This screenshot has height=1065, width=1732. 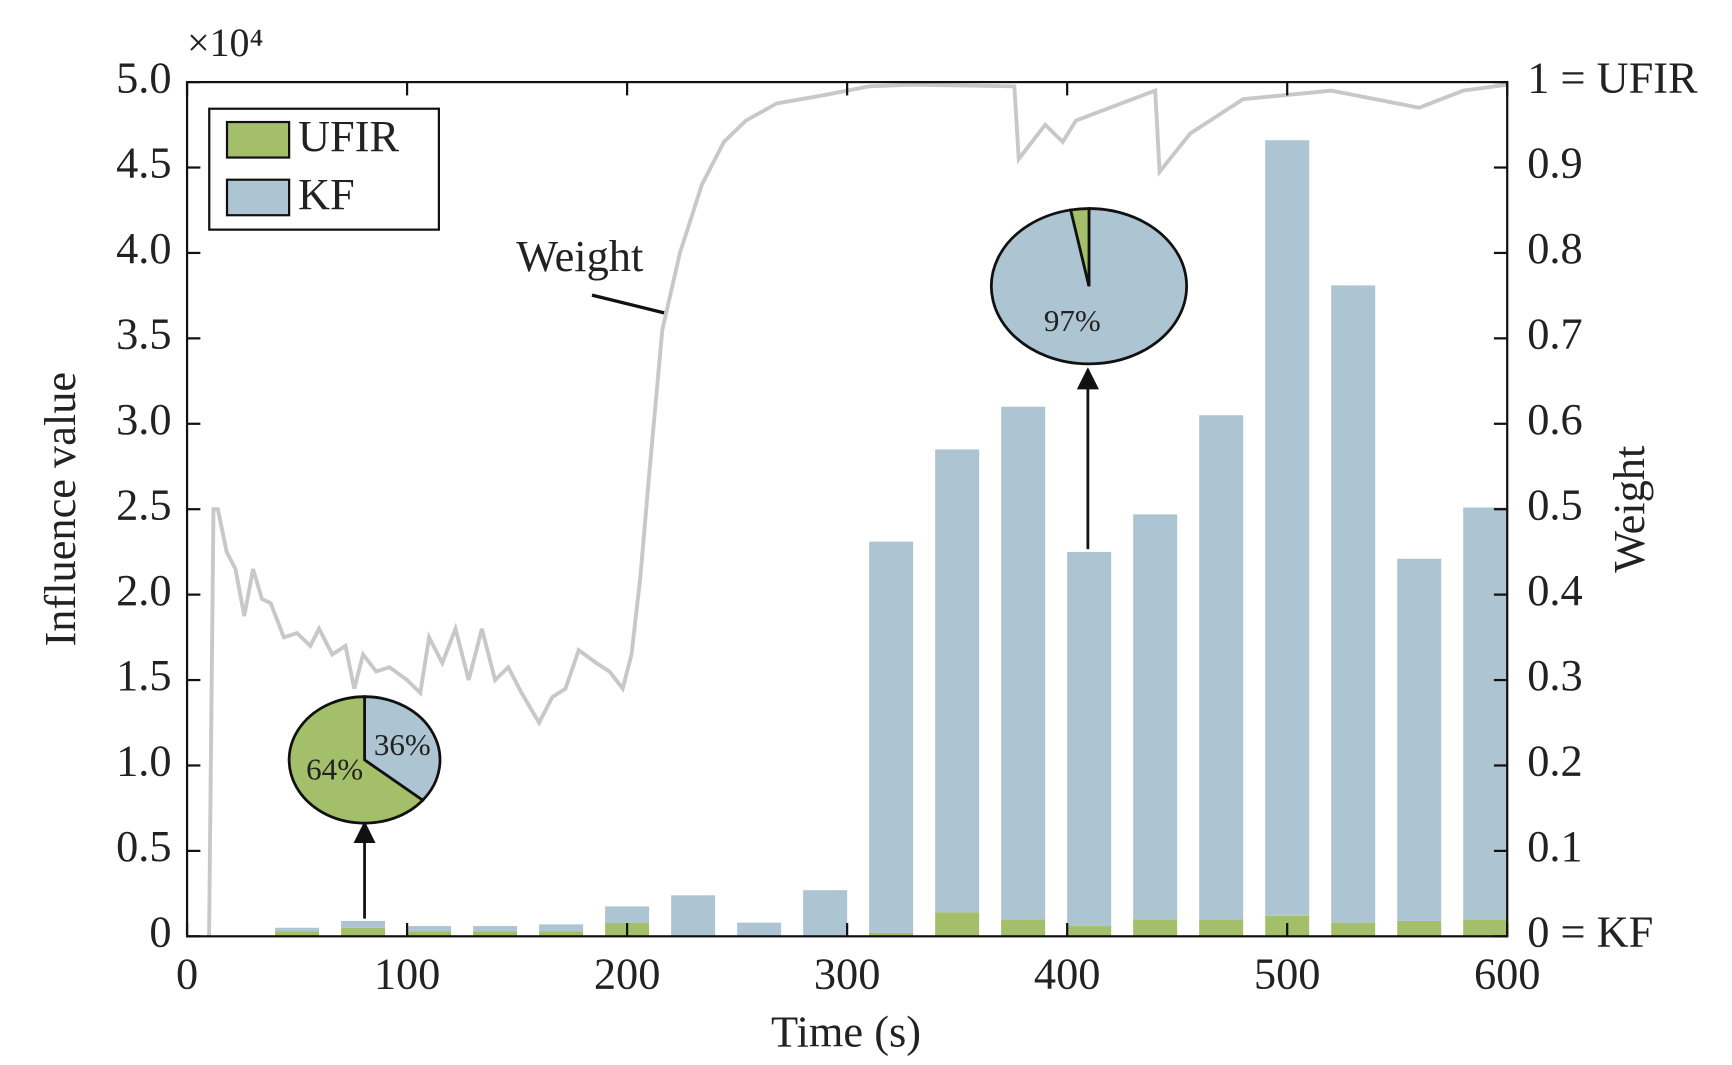 What do you see at coordinates (143, 590) in the screenshot?
I see `y-tick-label: 2.0` at bounding box center [143, 590].